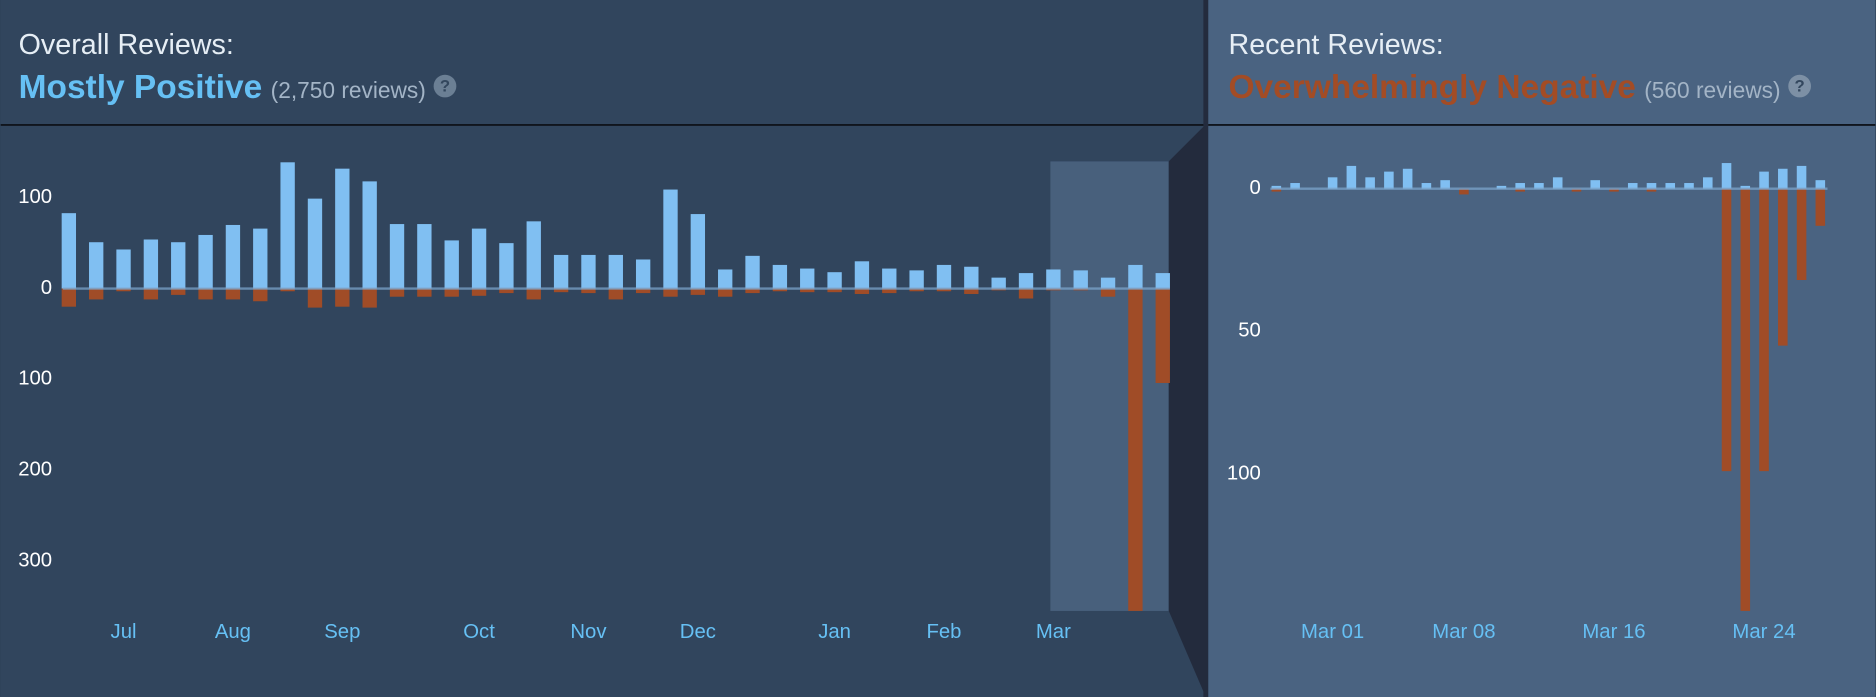  Describe the element at coordinates (1763, 632) in the screenshot. I see `x-tick-label: Mar 24` at that location.